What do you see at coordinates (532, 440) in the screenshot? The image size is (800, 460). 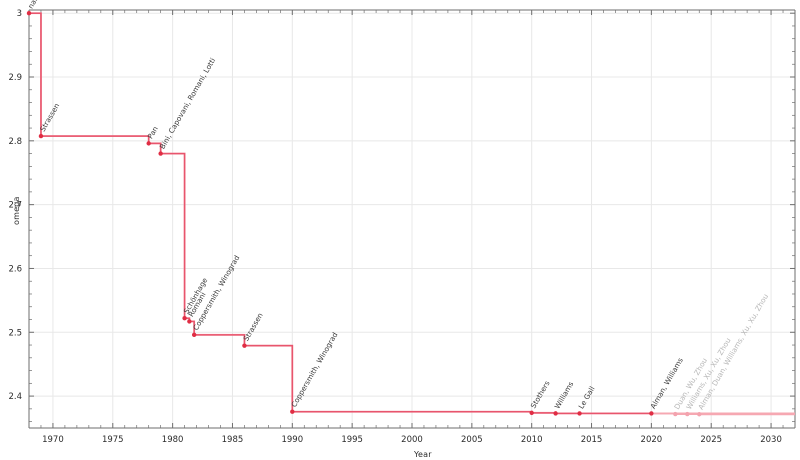 I see `x-tick-label: 2010` at bounding box center [532, 440].